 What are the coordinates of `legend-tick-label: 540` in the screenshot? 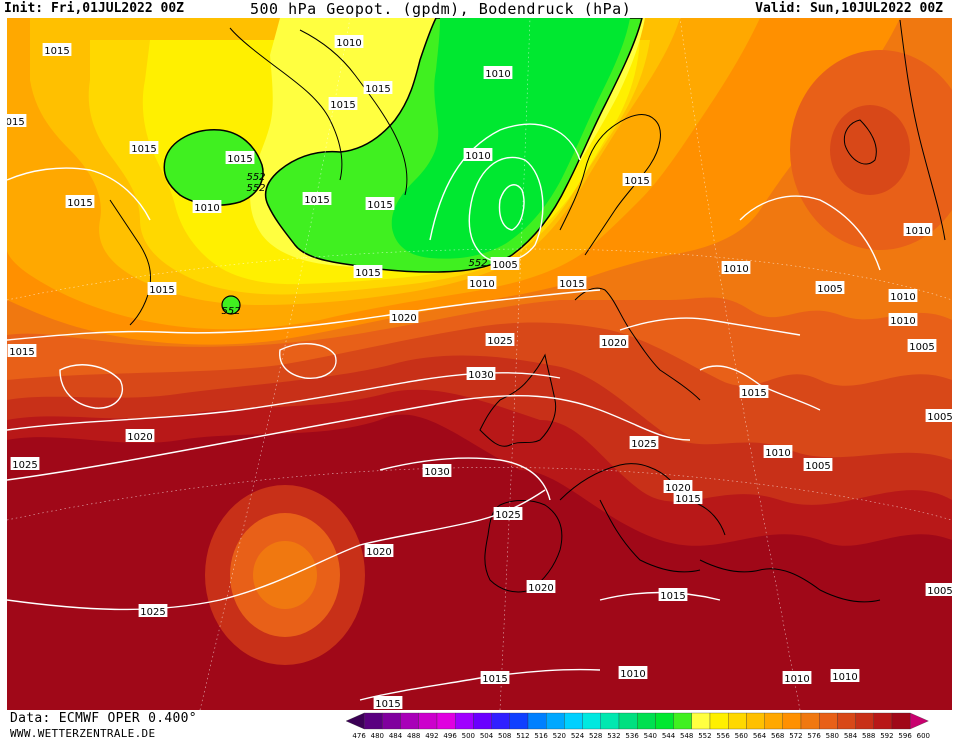 It's located at (650, 736).